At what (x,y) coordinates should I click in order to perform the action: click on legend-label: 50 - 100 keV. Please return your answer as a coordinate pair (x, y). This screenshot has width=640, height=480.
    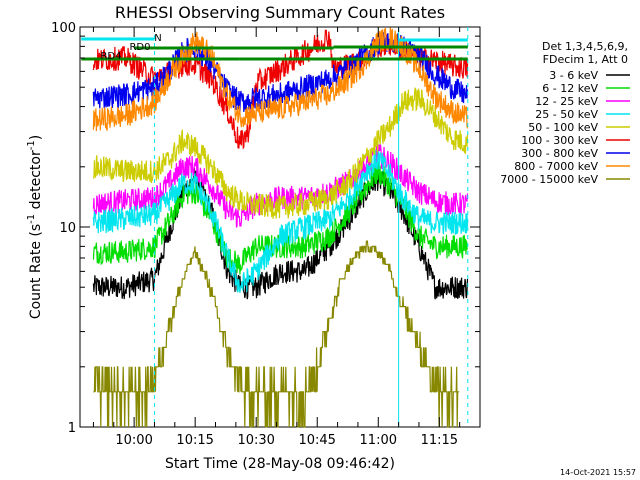
    Looking at the image, I should click on (563, 127).